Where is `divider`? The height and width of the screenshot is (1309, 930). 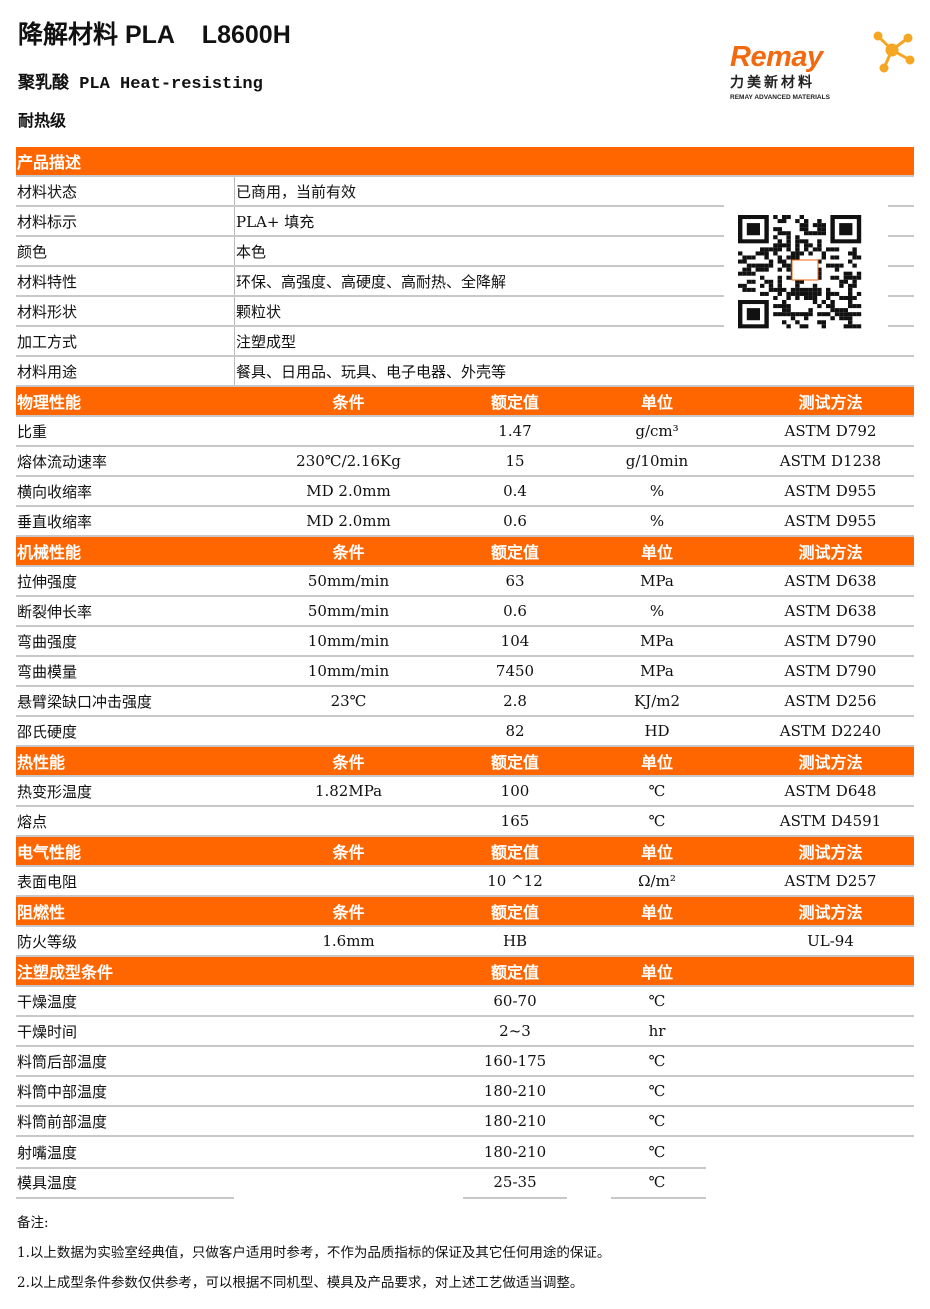
divider is located at coordinates (658, 1198).